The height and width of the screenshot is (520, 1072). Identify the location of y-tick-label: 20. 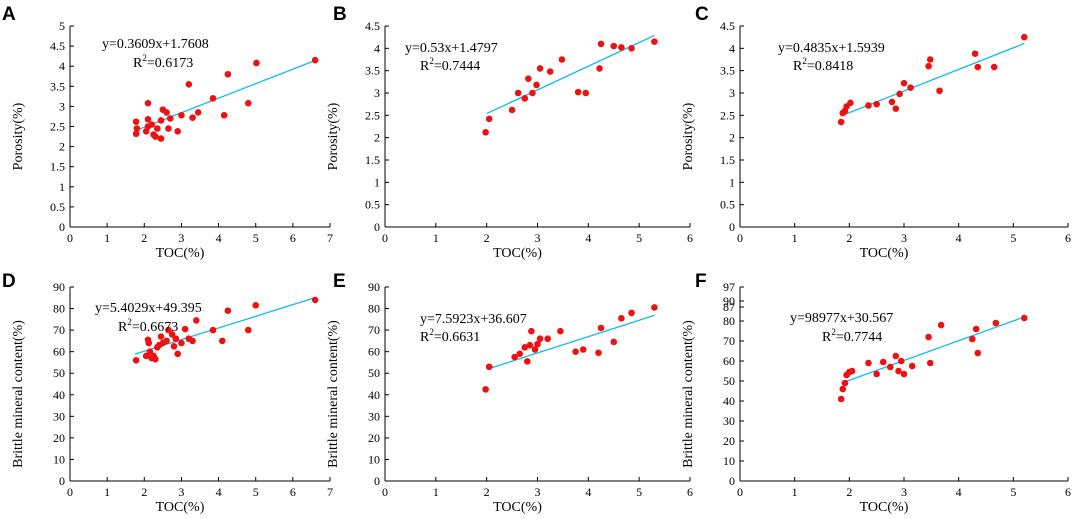
(729, 441).